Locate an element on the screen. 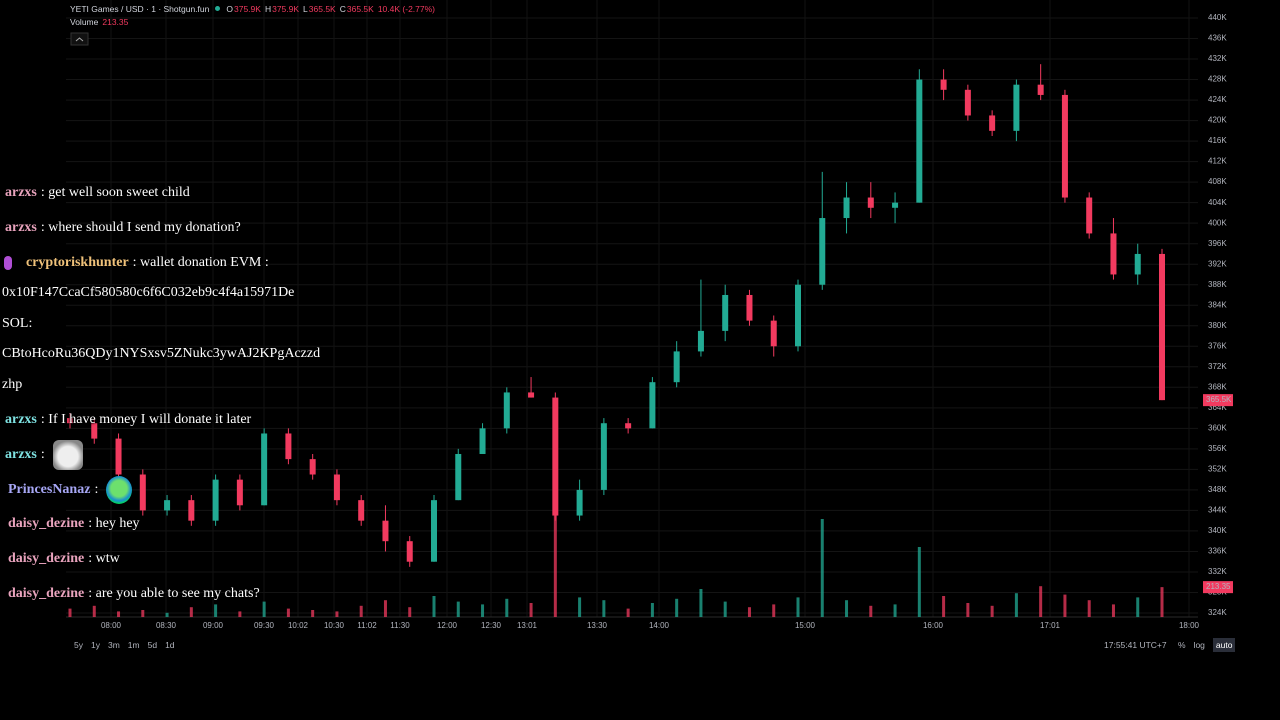 The image size is (1280, 720). clock: 17:55:41 UTC+7 is located at coordinates (1135, 645).